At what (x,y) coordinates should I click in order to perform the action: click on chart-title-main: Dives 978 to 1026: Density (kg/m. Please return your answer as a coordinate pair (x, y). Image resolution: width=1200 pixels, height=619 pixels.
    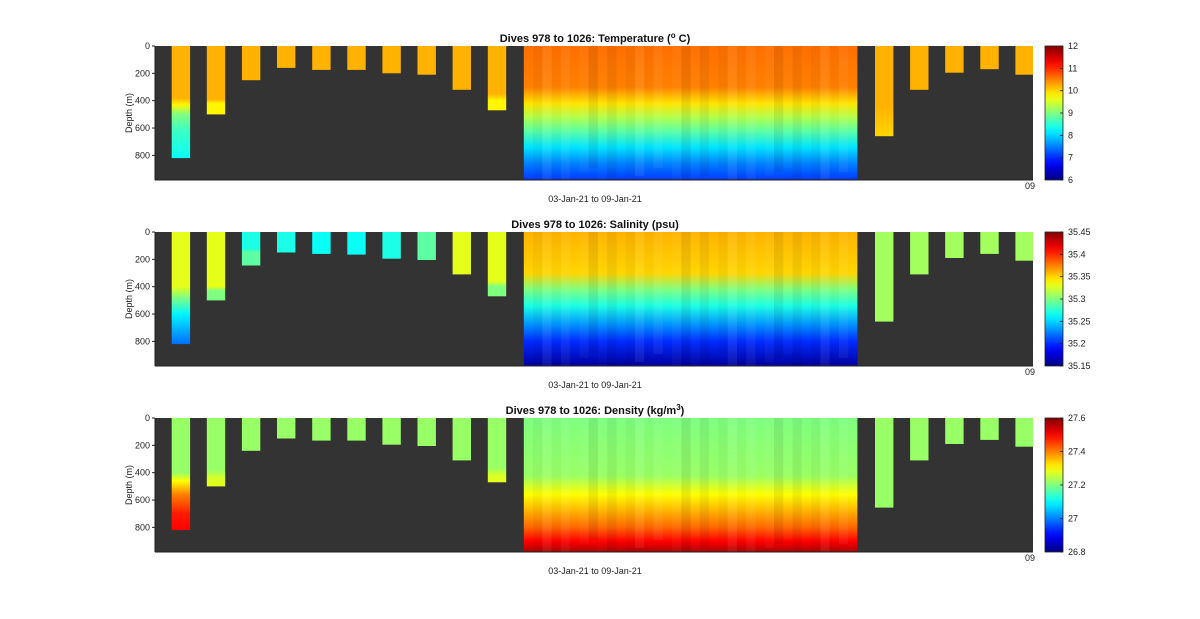
    Looking at the image, I should click on (591, 411).